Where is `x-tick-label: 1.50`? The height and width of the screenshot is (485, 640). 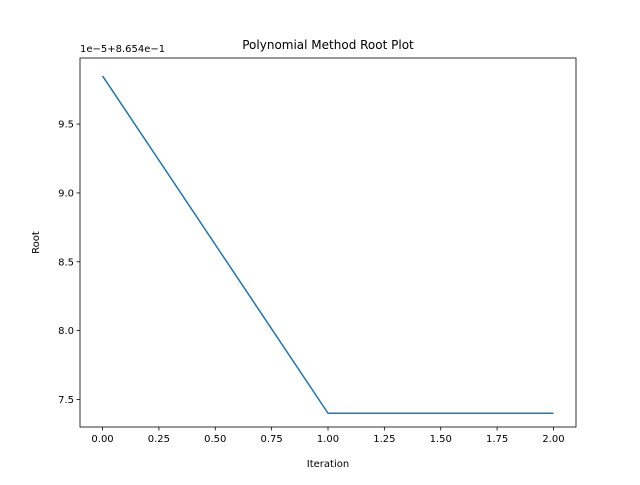
x-tick-label: 1.50 is located at coordinates (441, 439).